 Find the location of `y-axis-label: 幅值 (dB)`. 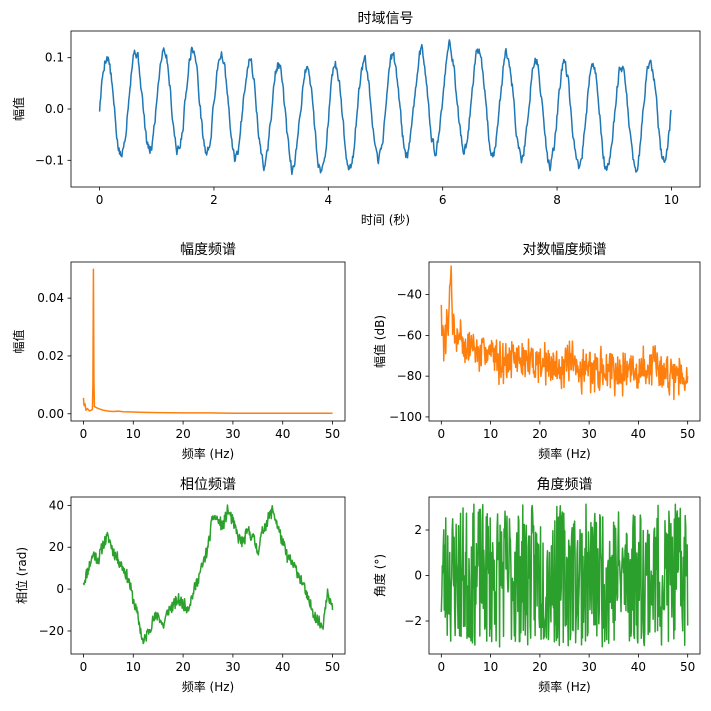

y-axis-label: 幅值 (dB) is located at coordinates (379, 341).